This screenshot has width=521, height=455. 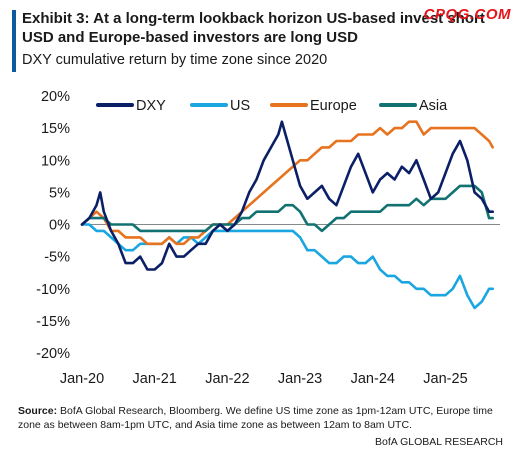 I want to click on legend-label-europe: Europe, so click(x=333, y=106).